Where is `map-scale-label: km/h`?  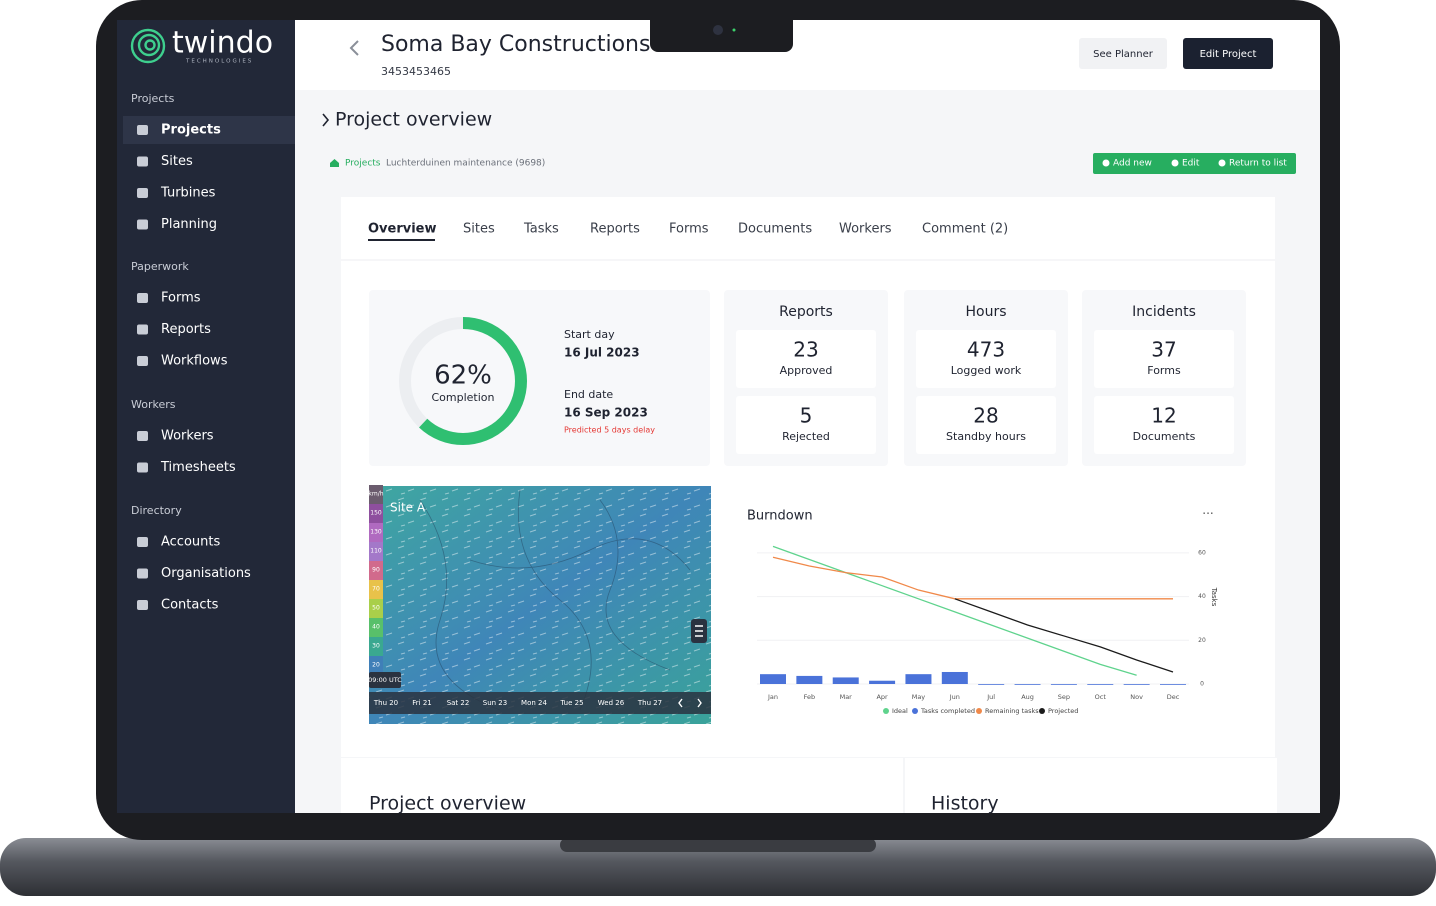
map-scale-label: km/h is located at coordinates (375, 494).